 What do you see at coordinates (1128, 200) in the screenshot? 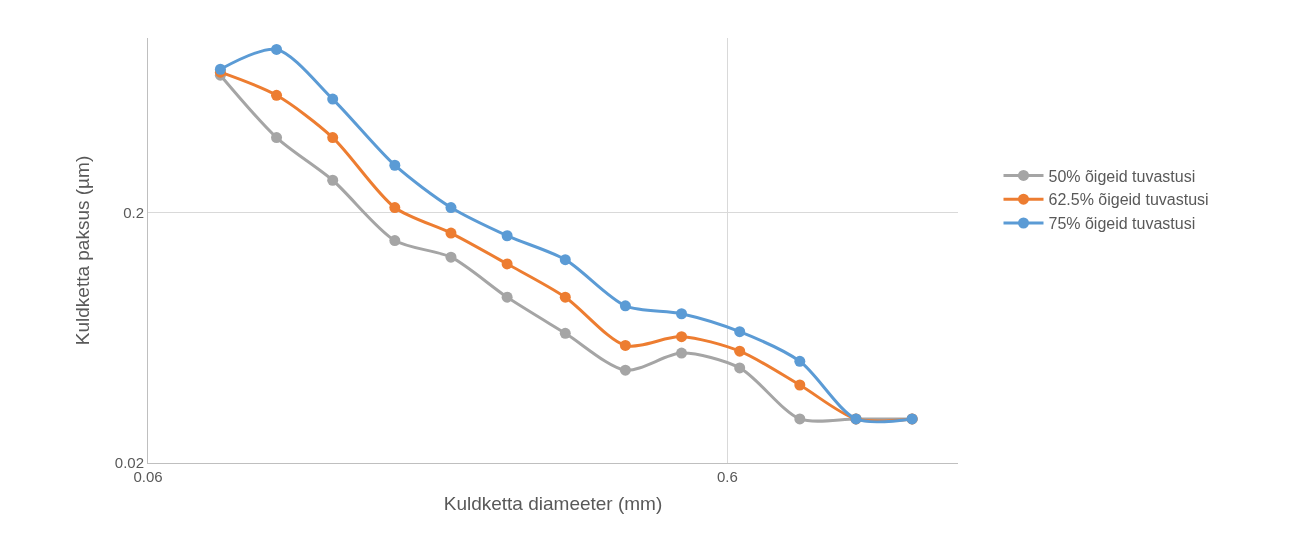
I see `legend-label: 62.5% õigeid tuvastusi` at bounding box center [1128, 200].